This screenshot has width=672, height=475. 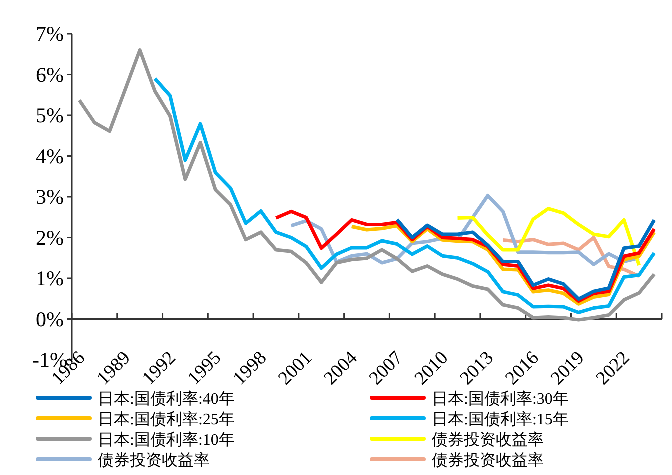 What do you see at coordinates (166, 440) in the screenshot?
I see `legend-label: 日本:国债利率:10年` at bounding box center [166, 440].